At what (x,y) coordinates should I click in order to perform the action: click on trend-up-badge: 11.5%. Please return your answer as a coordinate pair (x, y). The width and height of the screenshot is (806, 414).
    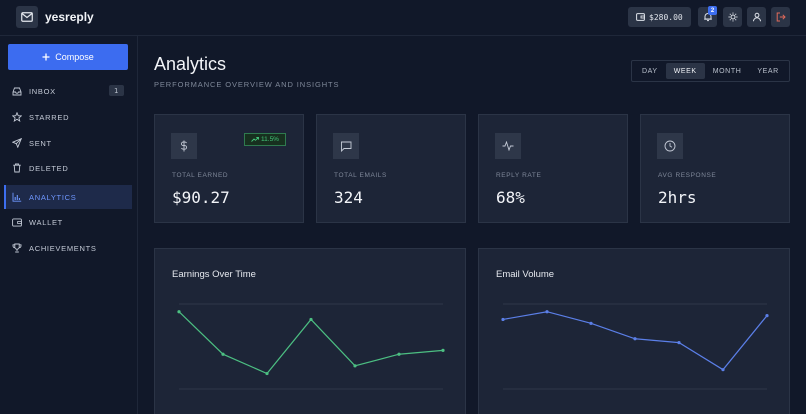
    Looking at the image, I should click on (265, 139).